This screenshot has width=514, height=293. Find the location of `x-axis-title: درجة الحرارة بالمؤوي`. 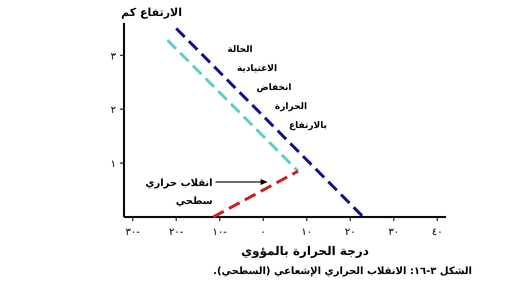

x-axis-title: درجة الحرارة بالمؤوي is located at coordinates (305, 251).